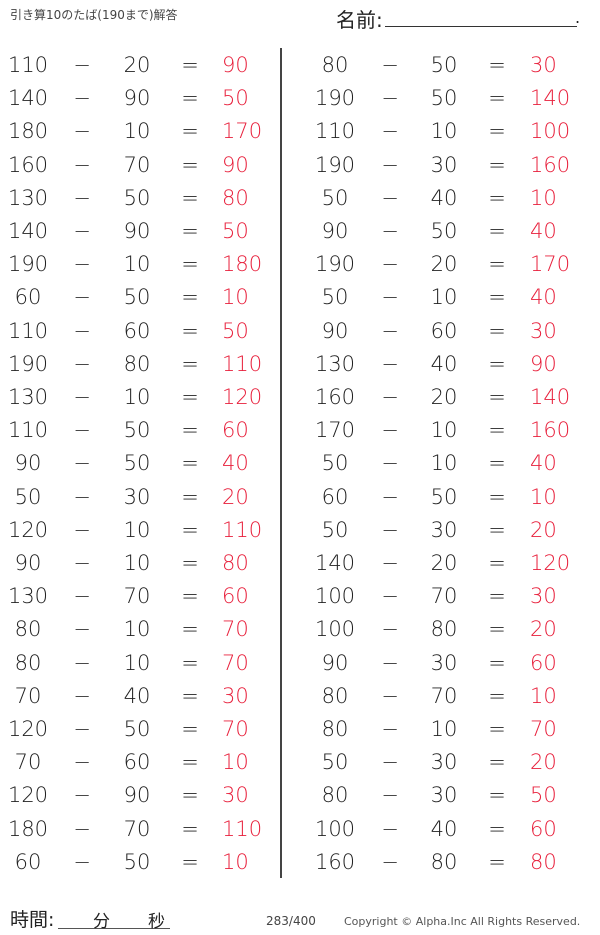  I want to click on minuend: 100, so click(335, 828).